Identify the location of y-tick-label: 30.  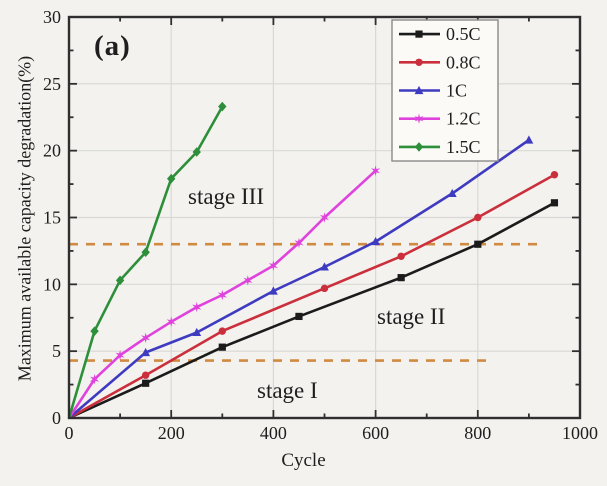
(52, 17).